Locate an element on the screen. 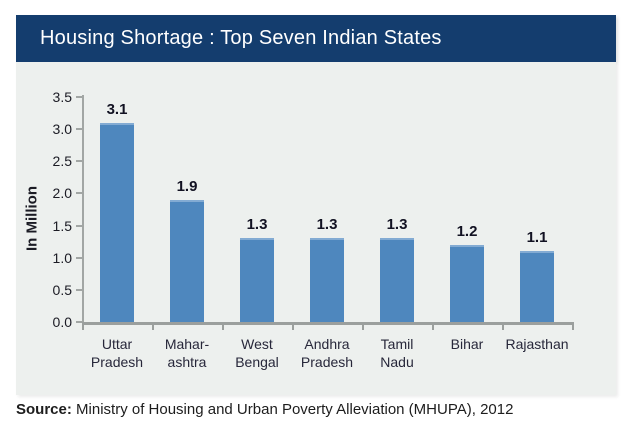  y-tick-label: 2.5 is located at coordinates (62, 161).